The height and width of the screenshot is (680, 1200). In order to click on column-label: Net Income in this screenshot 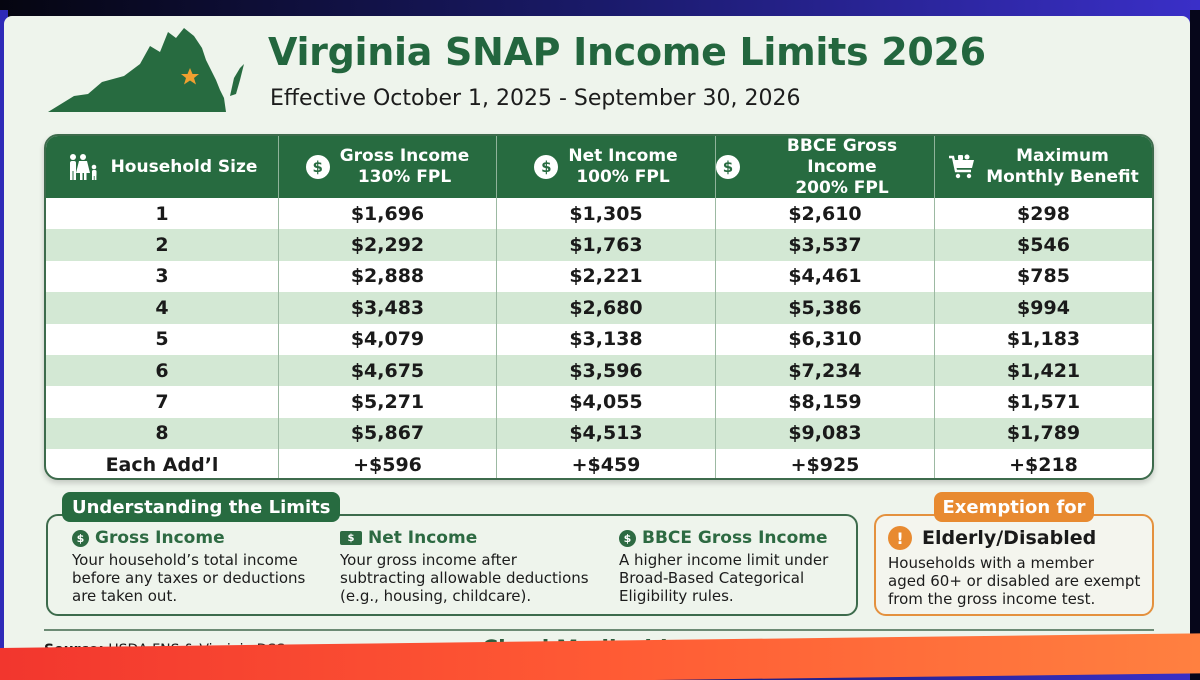, I will do `click(623, 156)`.